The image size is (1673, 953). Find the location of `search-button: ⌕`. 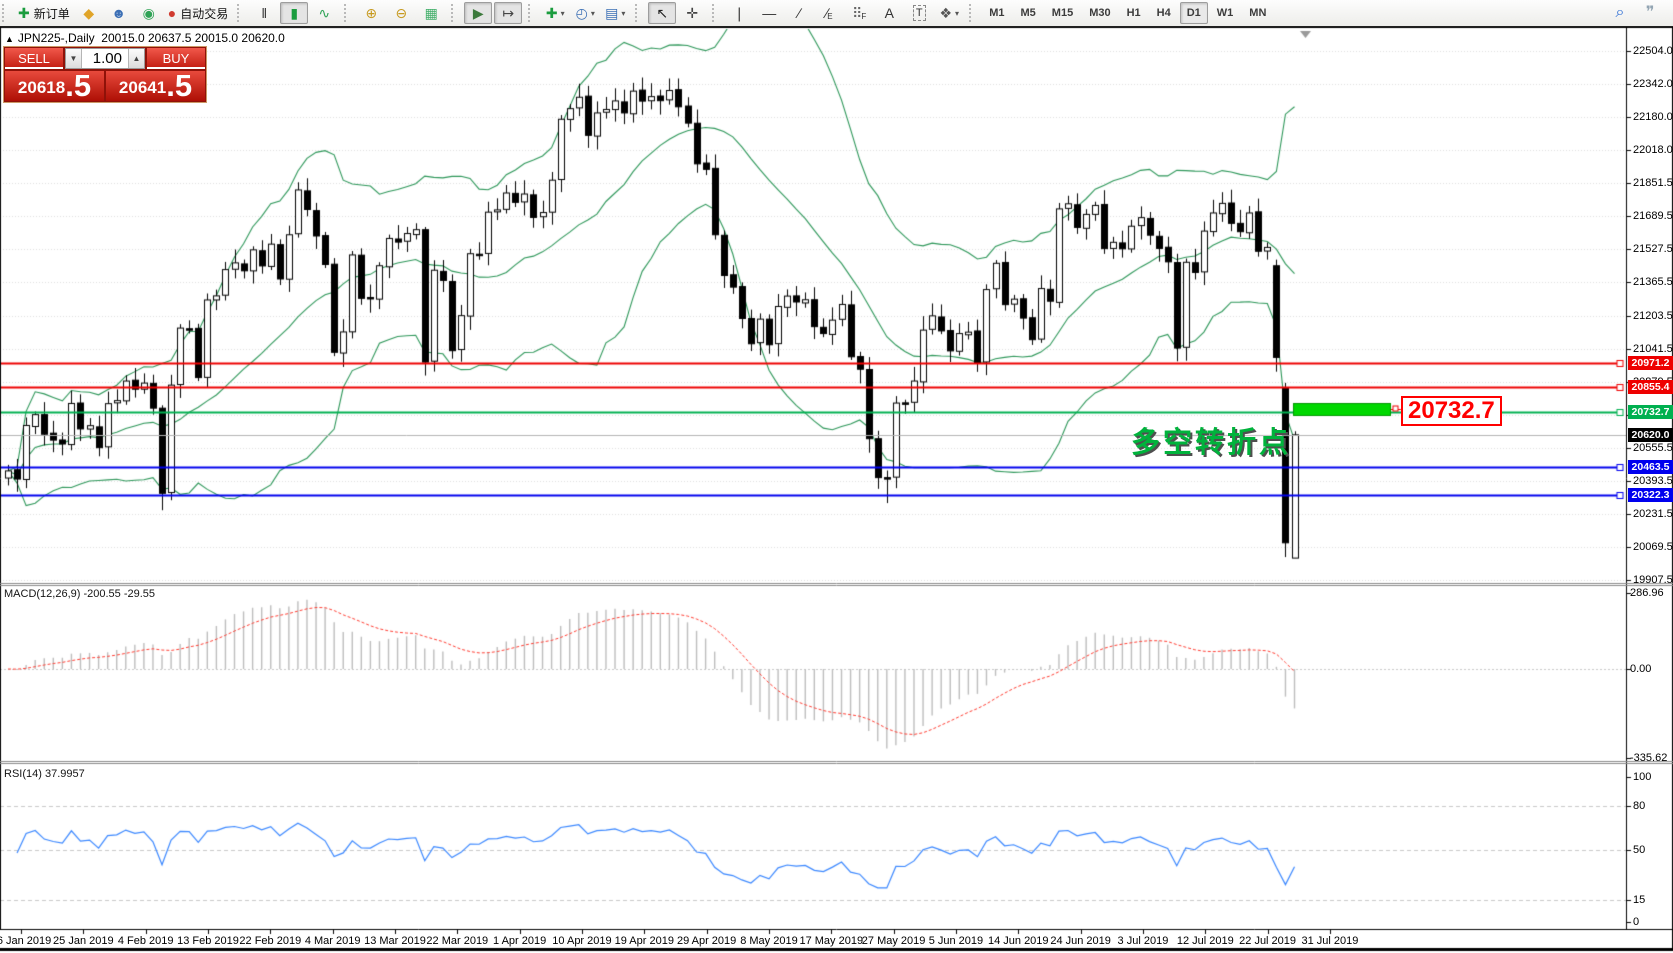

search-button: ⌕ is located at coordinates (1620, 13).